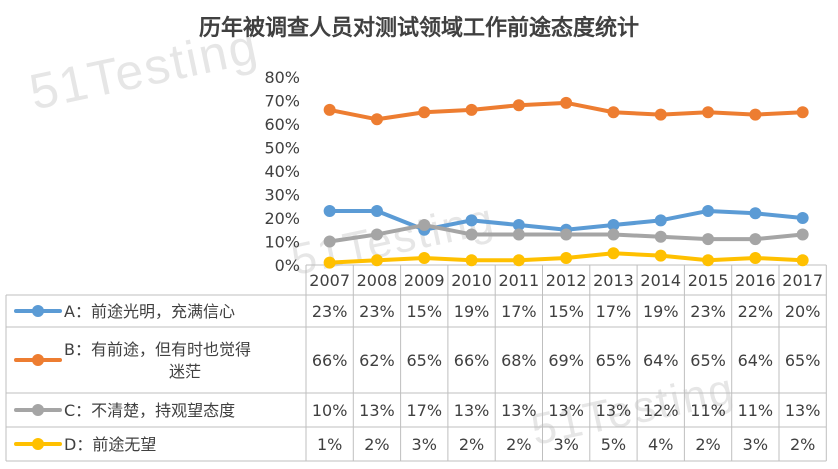  I want to click on data-value-label: 20%, so click(803, 311).